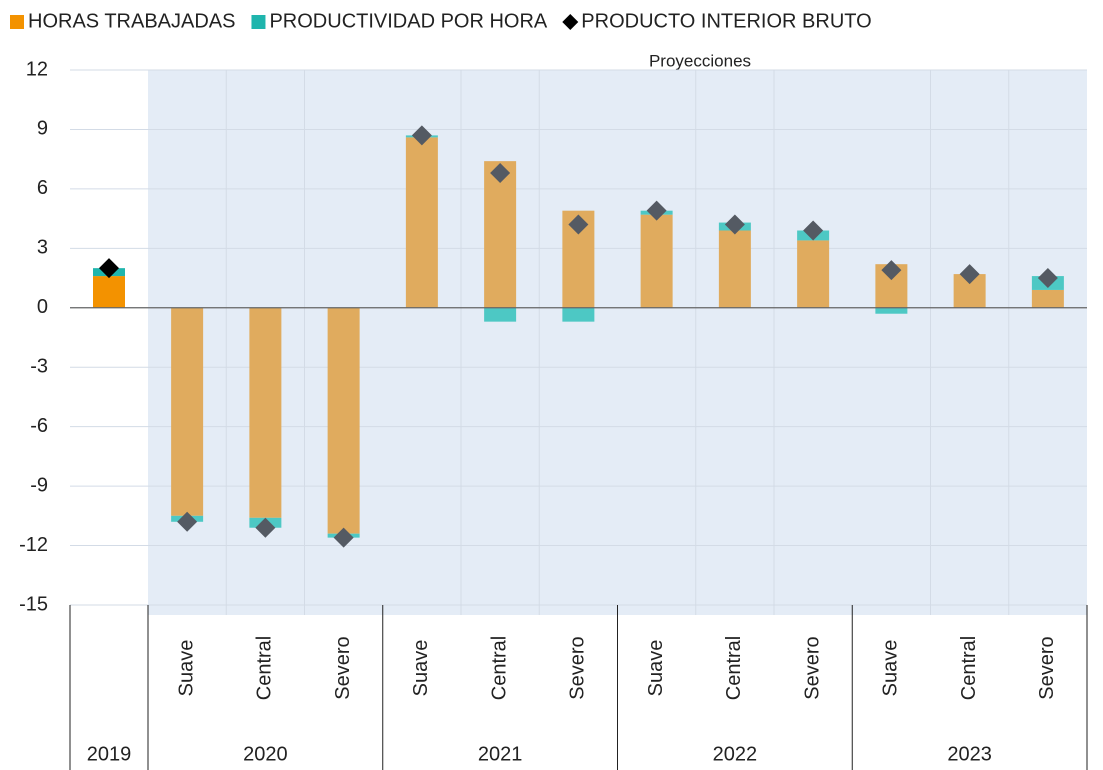 Image resolution: width=1103 pixels, height=770 pixels. What do you see at coordinates (969, 754) in the screenshot?
I see `group-label: 2023` at bounding box center [969, 754].